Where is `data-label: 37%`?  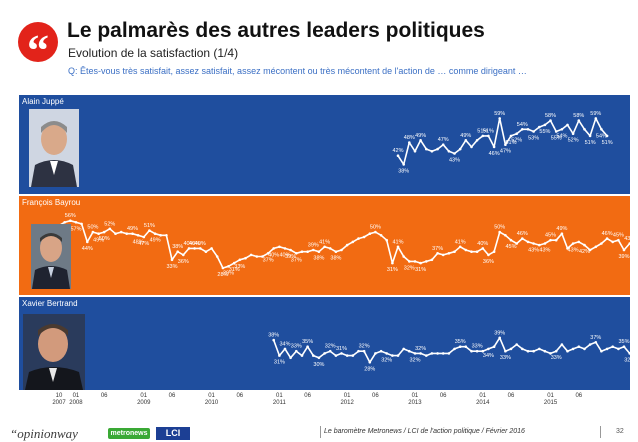
data-label: 37% is located at coordinates (296, 260).